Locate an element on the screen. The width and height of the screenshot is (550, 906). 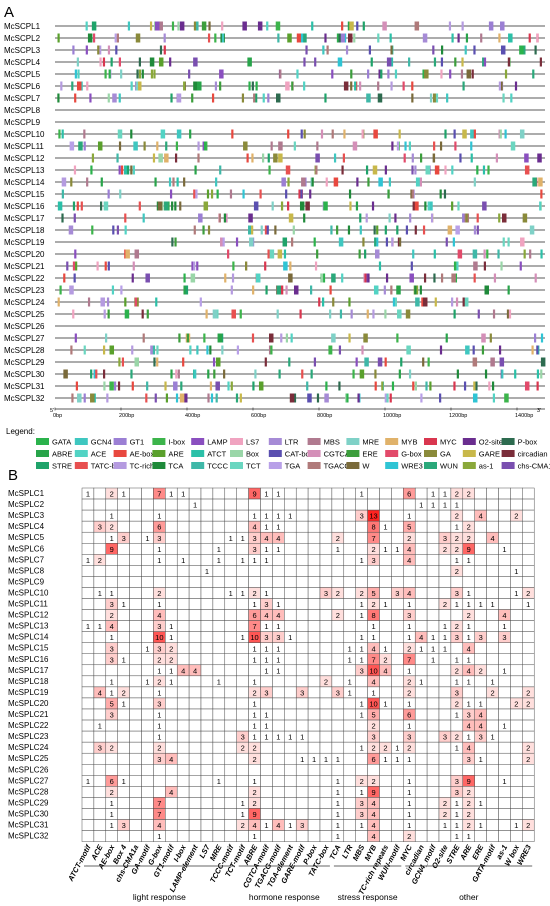
heatmap-cell-value: 10 is located at coordinates (373, 704).